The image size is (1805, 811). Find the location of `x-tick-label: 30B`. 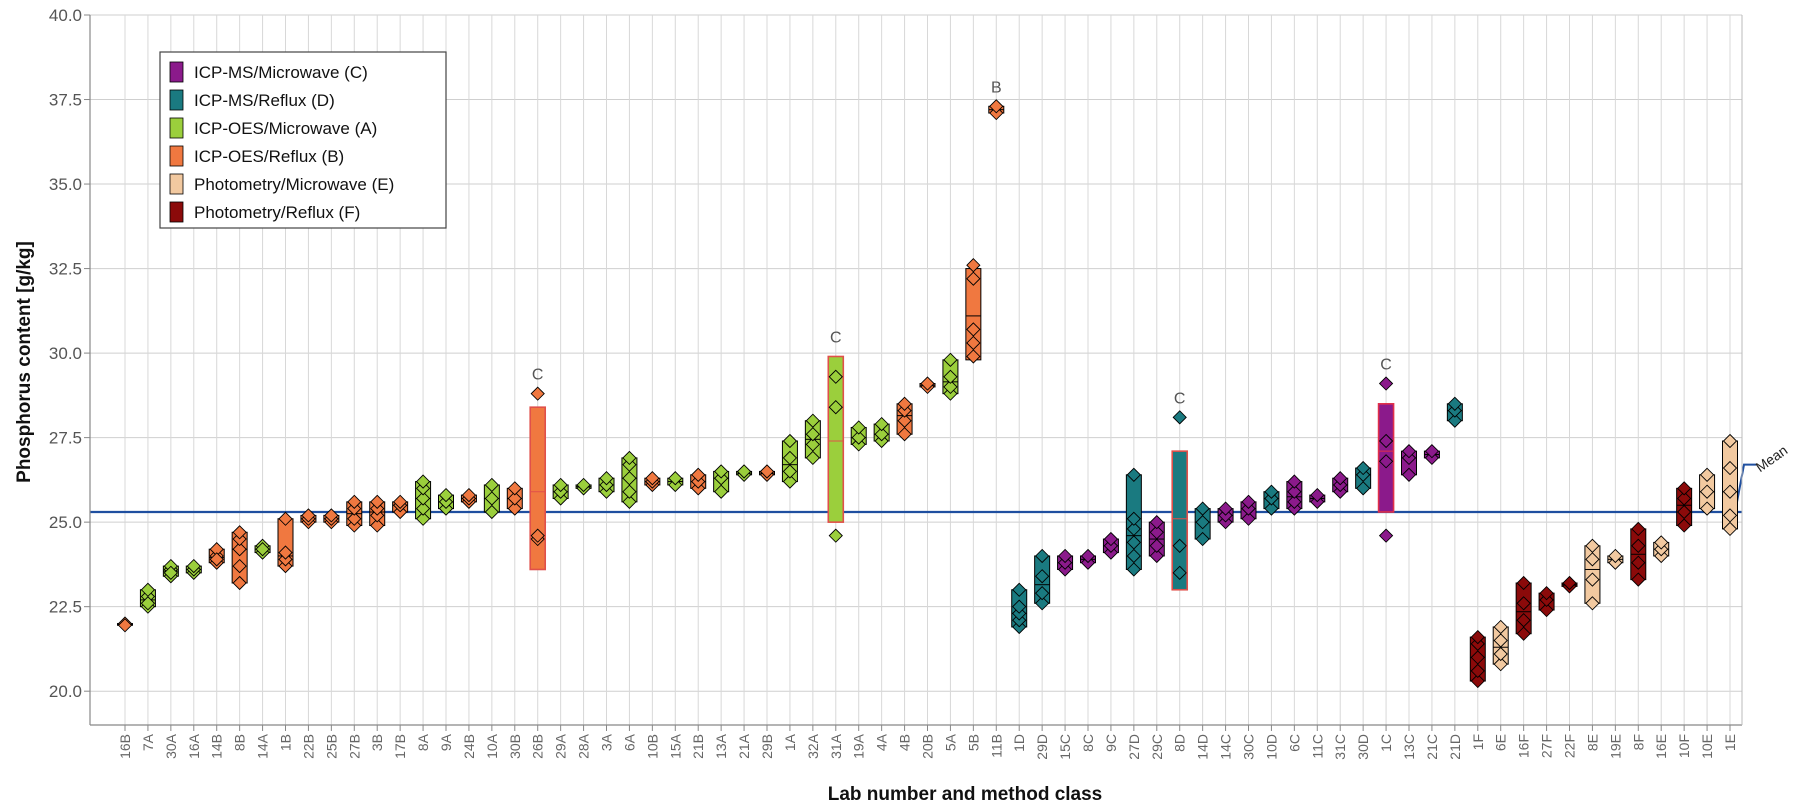

x-tick-label: 30B is located at coordinates (515, 746).